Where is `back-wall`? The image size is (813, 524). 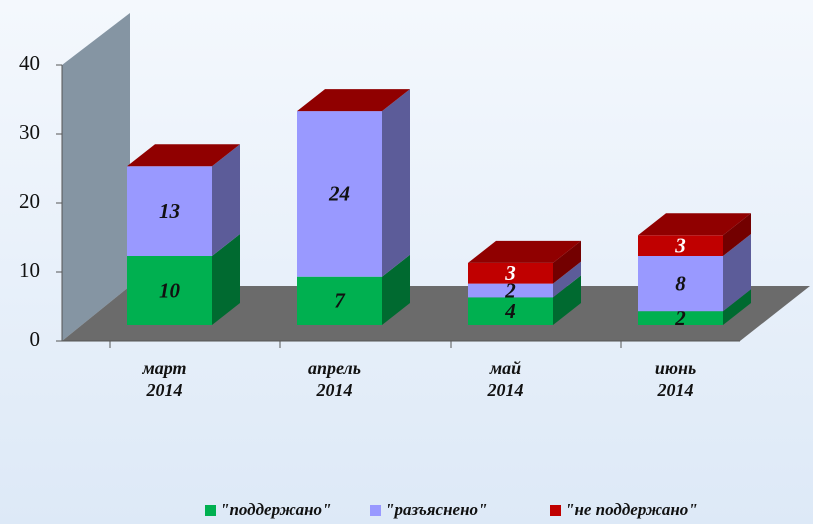 back-wall is located at coordinates (96, 177).